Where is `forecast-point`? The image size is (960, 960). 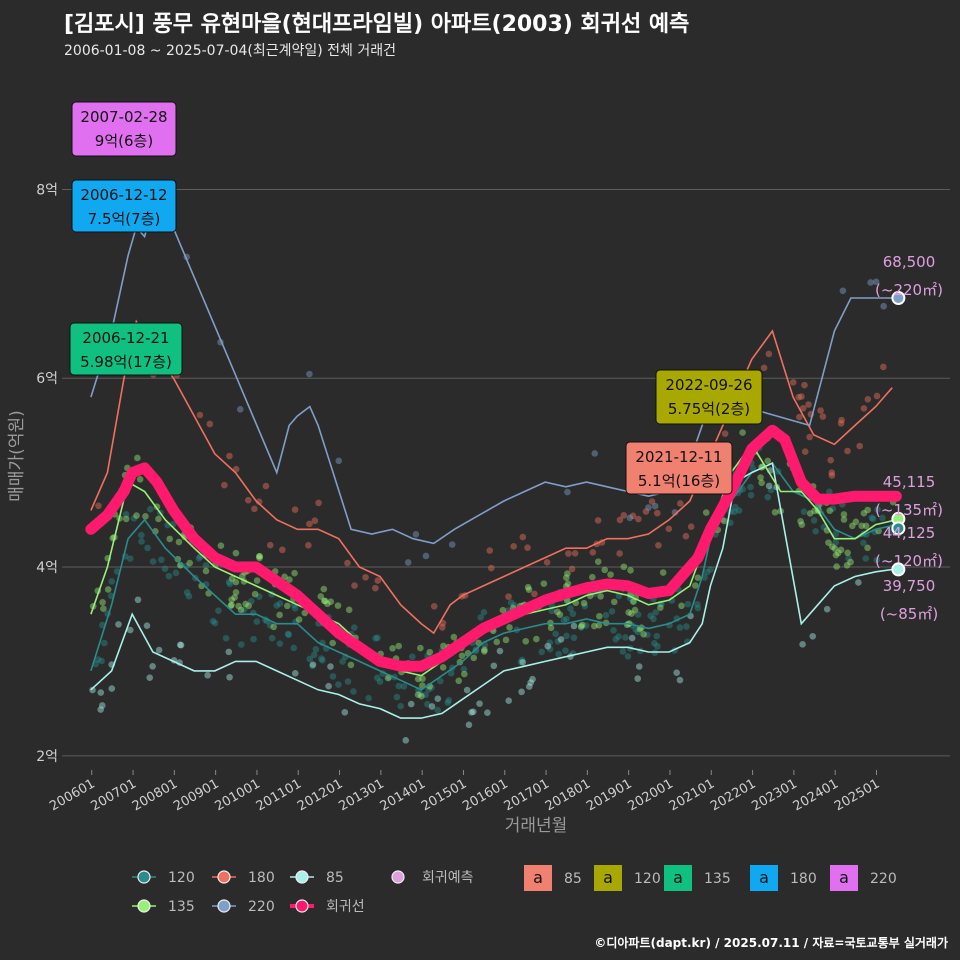 forecast-point is located at coordinates (898, 528).